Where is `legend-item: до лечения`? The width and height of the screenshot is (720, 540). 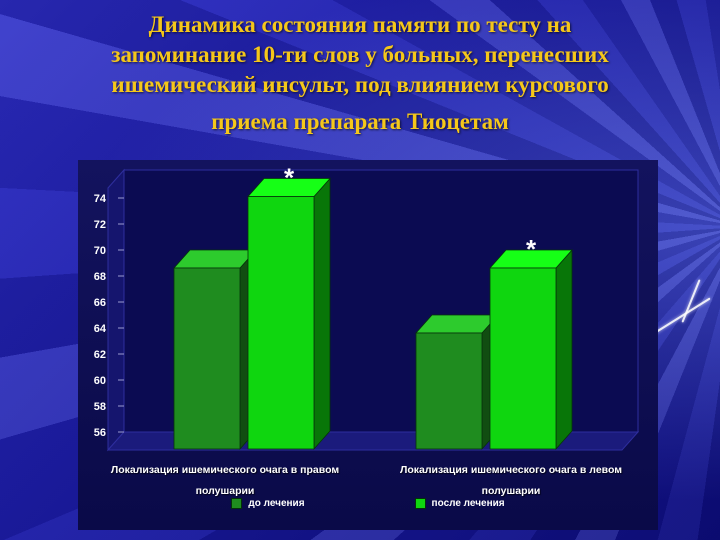
legend-item: до лечения is located at coordinates (268, 503).